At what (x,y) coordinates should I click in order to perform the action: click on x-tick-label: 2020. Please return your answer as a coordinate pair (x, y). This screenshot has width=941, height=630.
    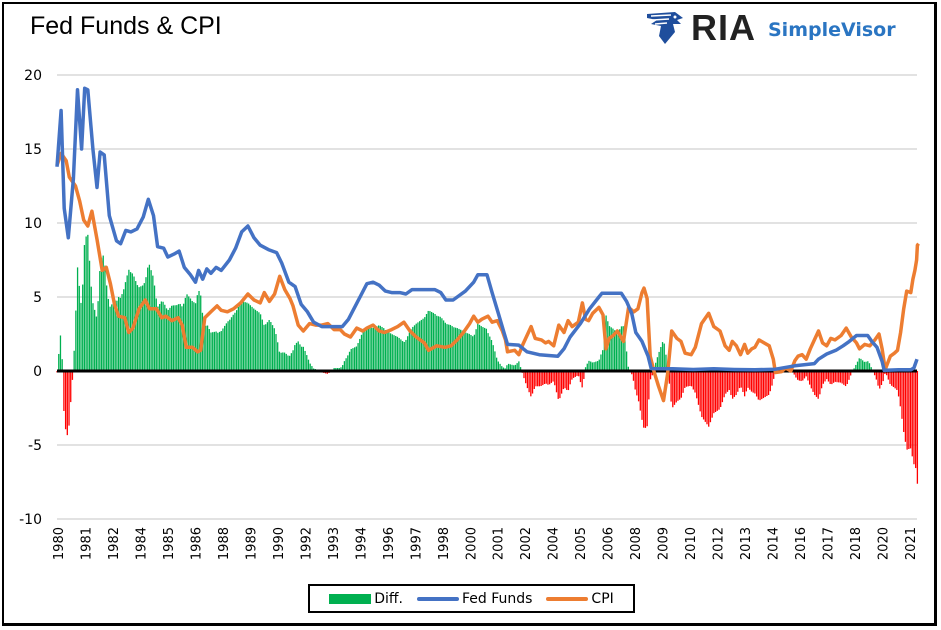
    Looking at the image, I should click on (884, 543).